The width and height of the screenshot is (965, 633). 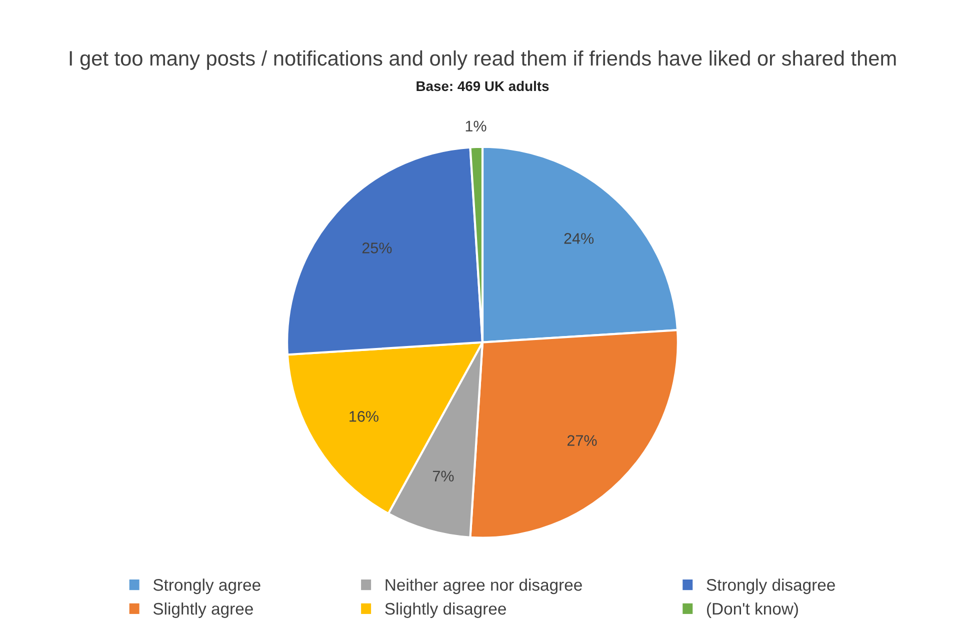 What do you see at coordinates (482, 86) in the screenshot?
I see `chart-subtitle: Base: 469 UK adults` at bounding box center [482, 86].